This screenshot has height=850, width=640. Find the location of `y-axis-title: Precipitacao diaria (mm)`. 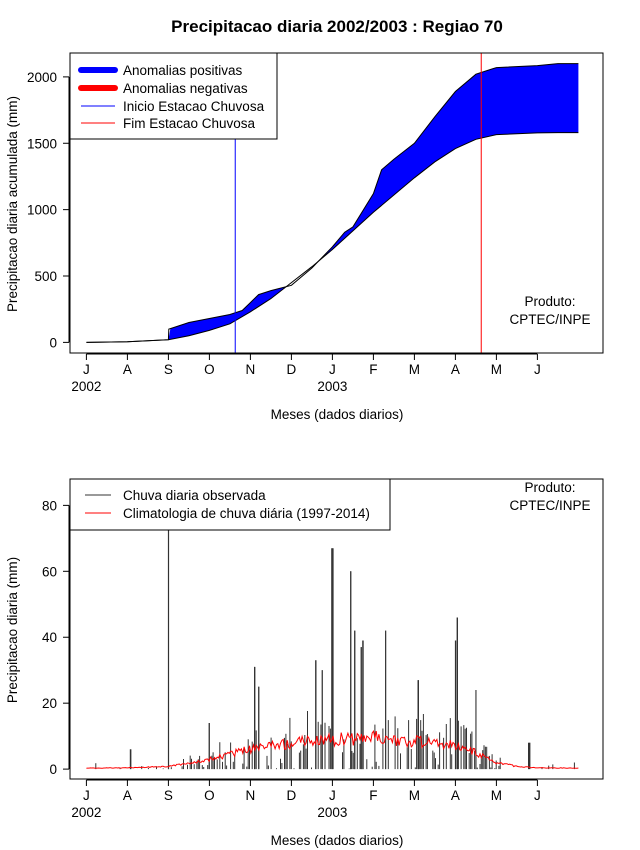

y-axis-title: Precipitacao diaria (mm) is located at coordinates (12, 630).